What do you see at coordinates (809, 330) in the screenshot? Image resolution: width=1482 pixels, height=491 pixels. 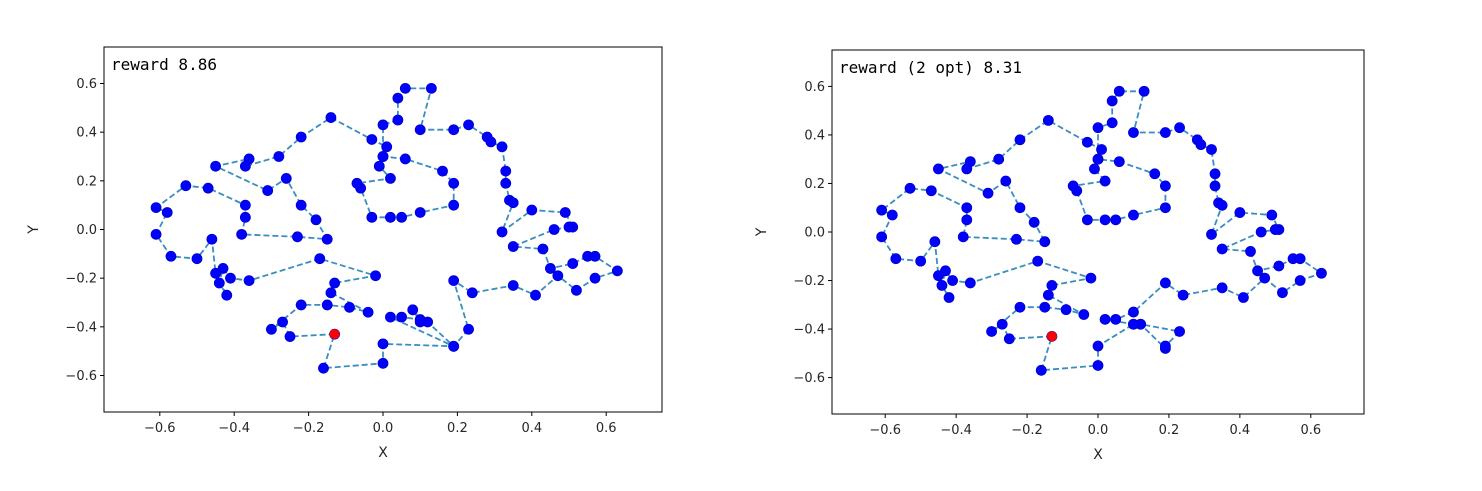 I see `y-tick-label: −0.4` at bounding box center [809, 330].